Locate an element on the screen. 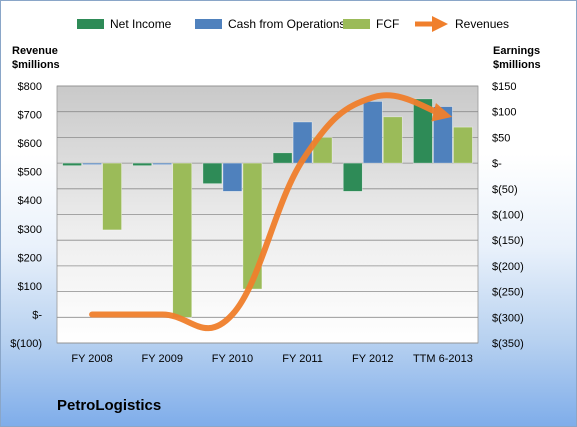 The height and width of the screenshot is (427, 577). right-tick-label: $(350) is located at coordinates (508, 344).